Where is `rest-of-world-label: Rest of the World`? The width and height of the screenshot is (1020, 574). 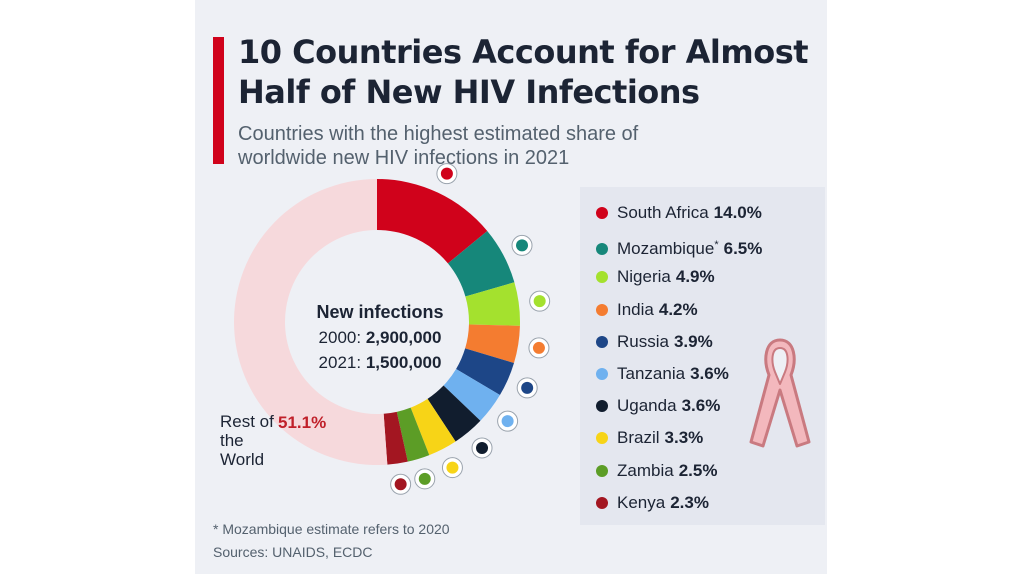 rest-of-world-label: Rest of the World is located at coordinates (247, 440).